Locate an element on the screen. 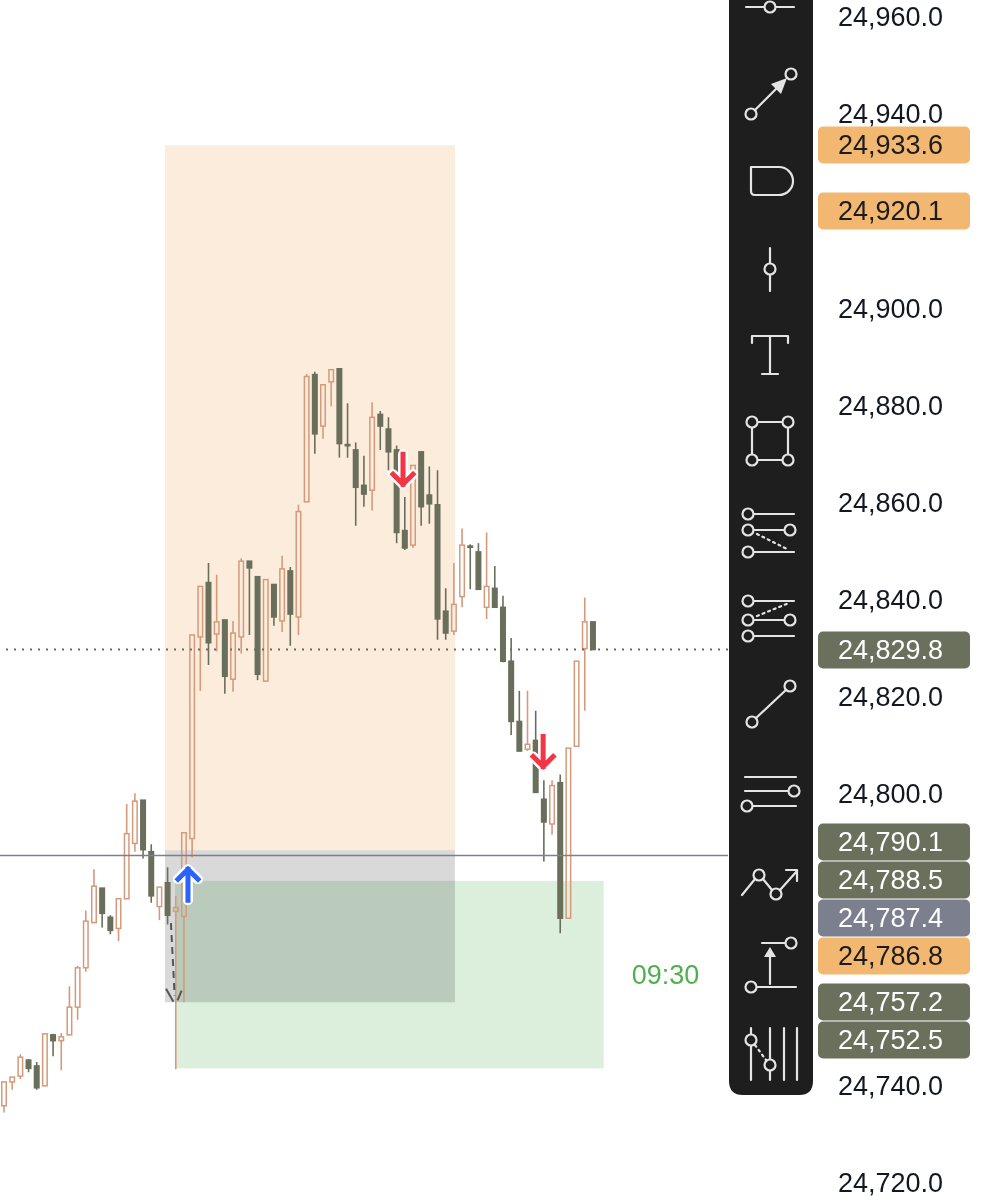  text: 24,752.5 is located at coordinates (891, 1040).